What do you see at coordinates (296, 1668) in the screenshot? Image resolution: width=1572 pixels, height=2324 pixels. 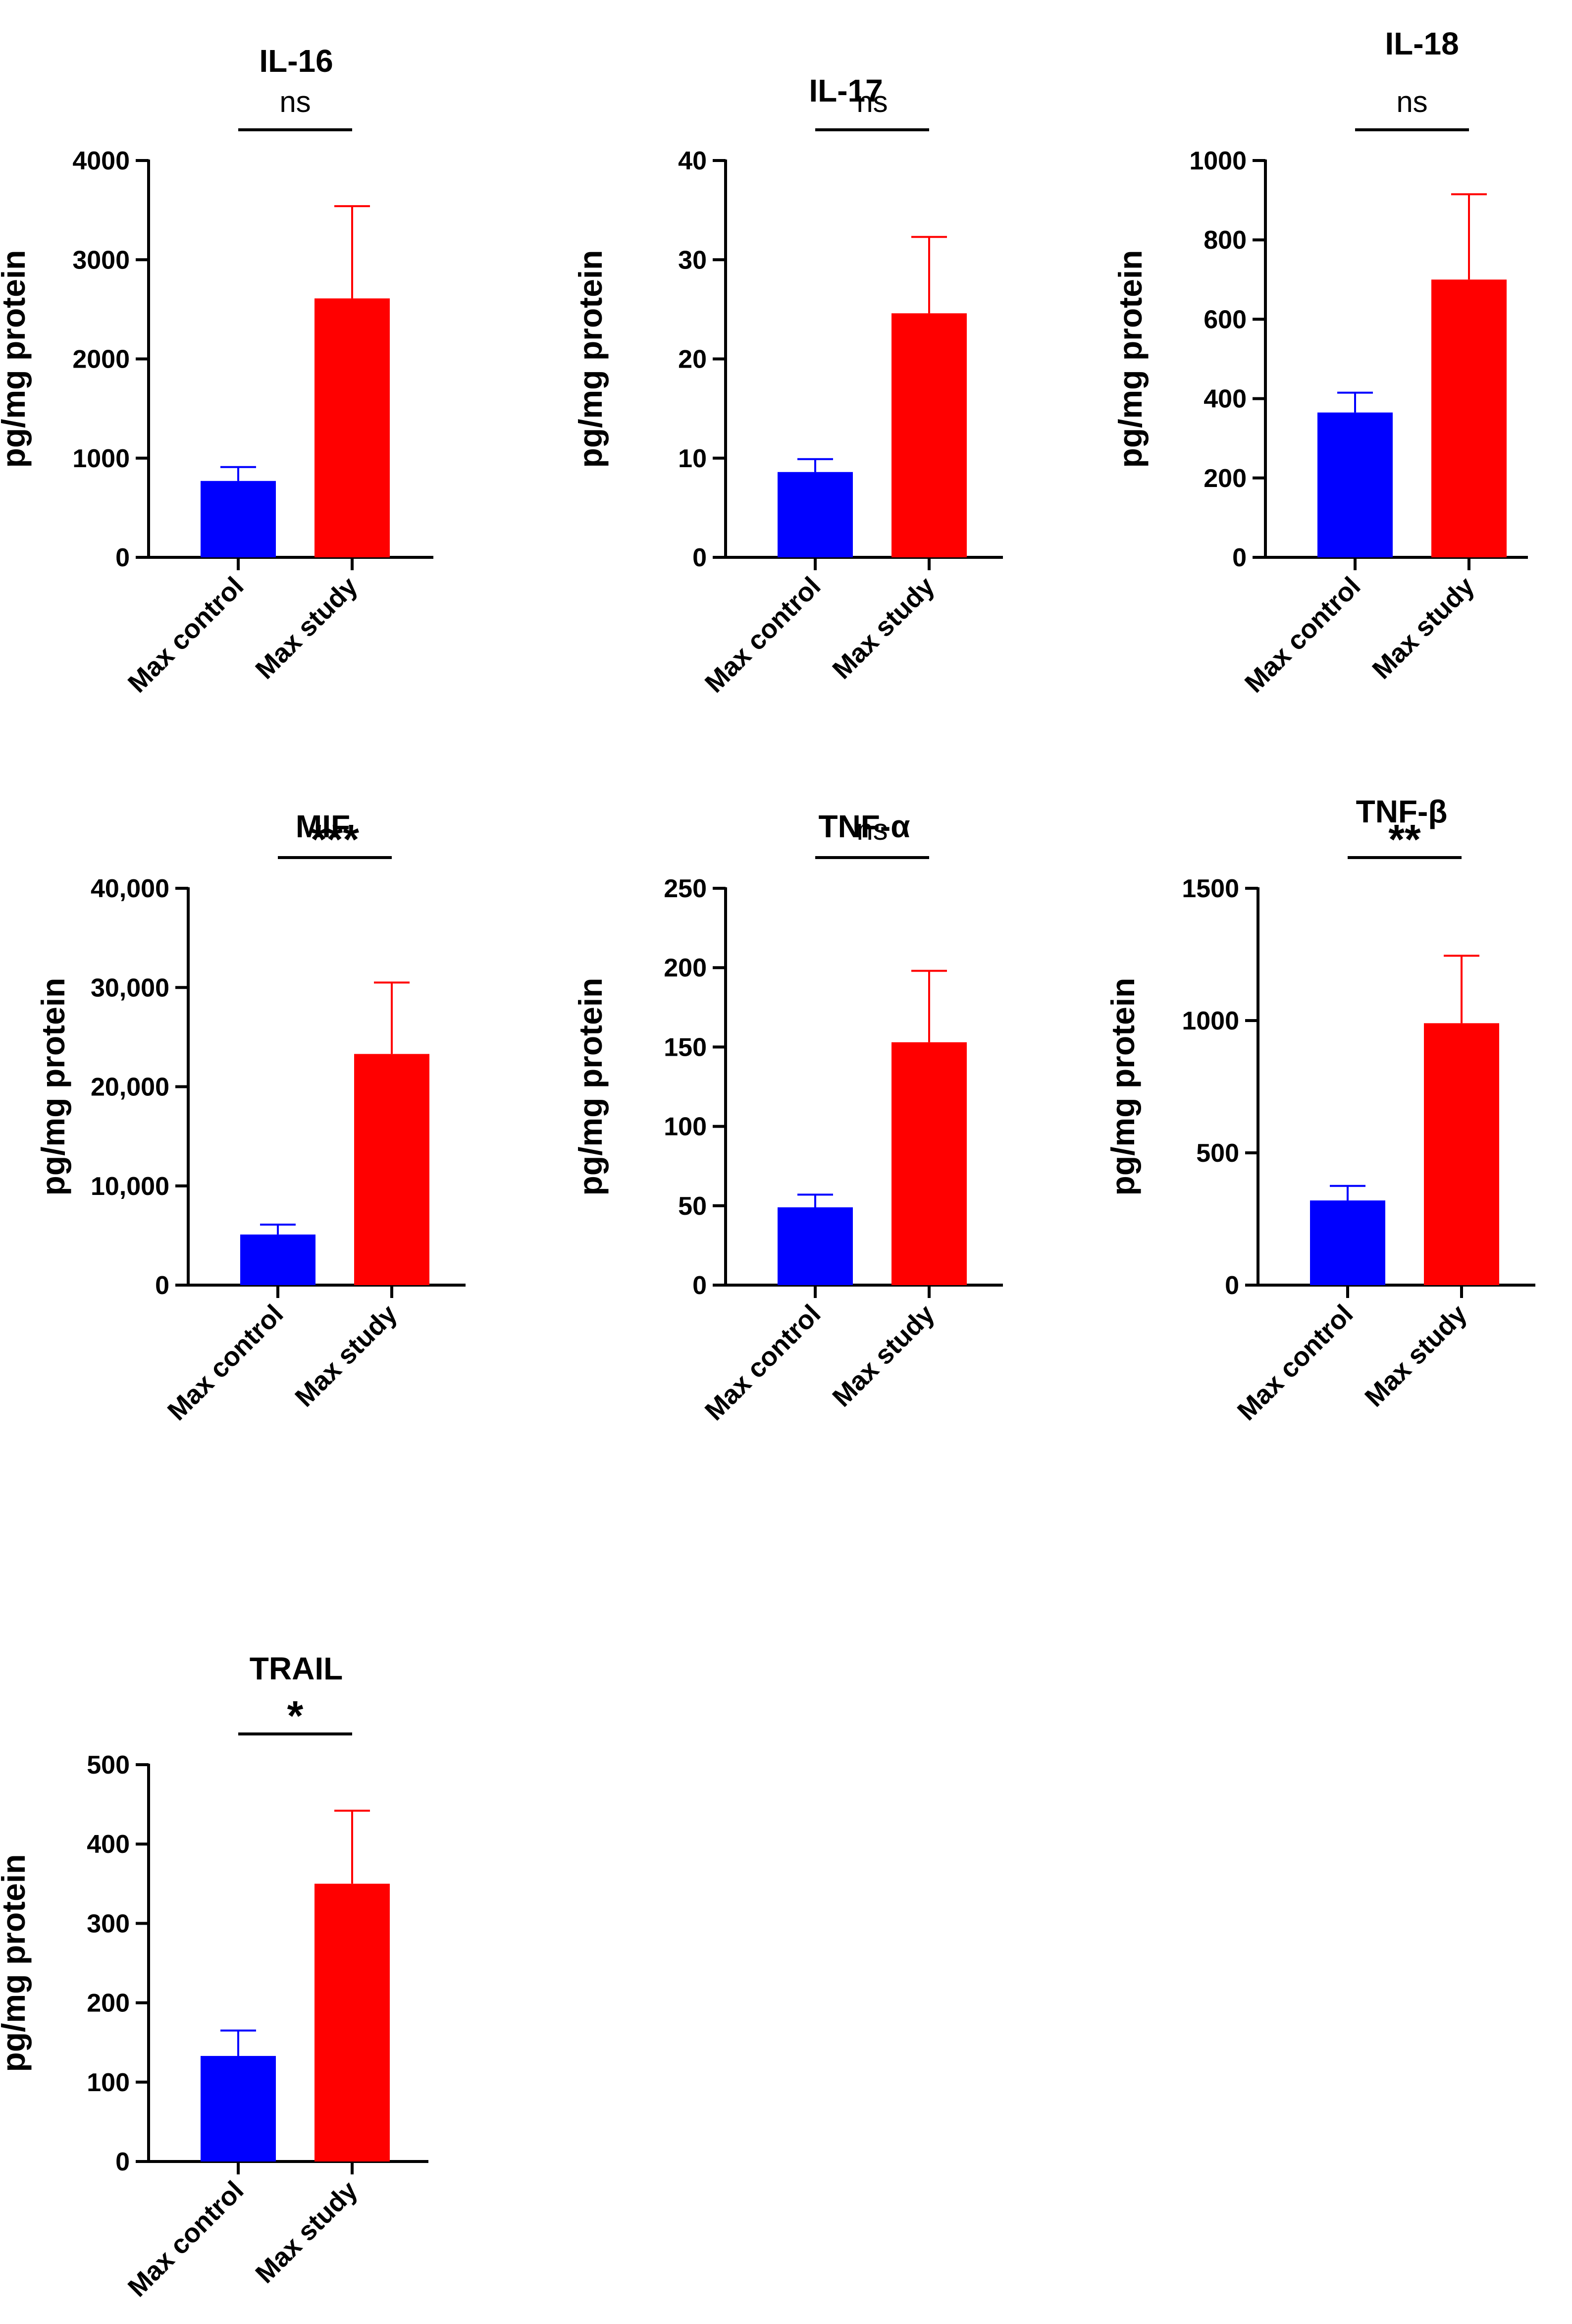 I see `chart-title: TRAIL` at bounding box center [296, 1668].